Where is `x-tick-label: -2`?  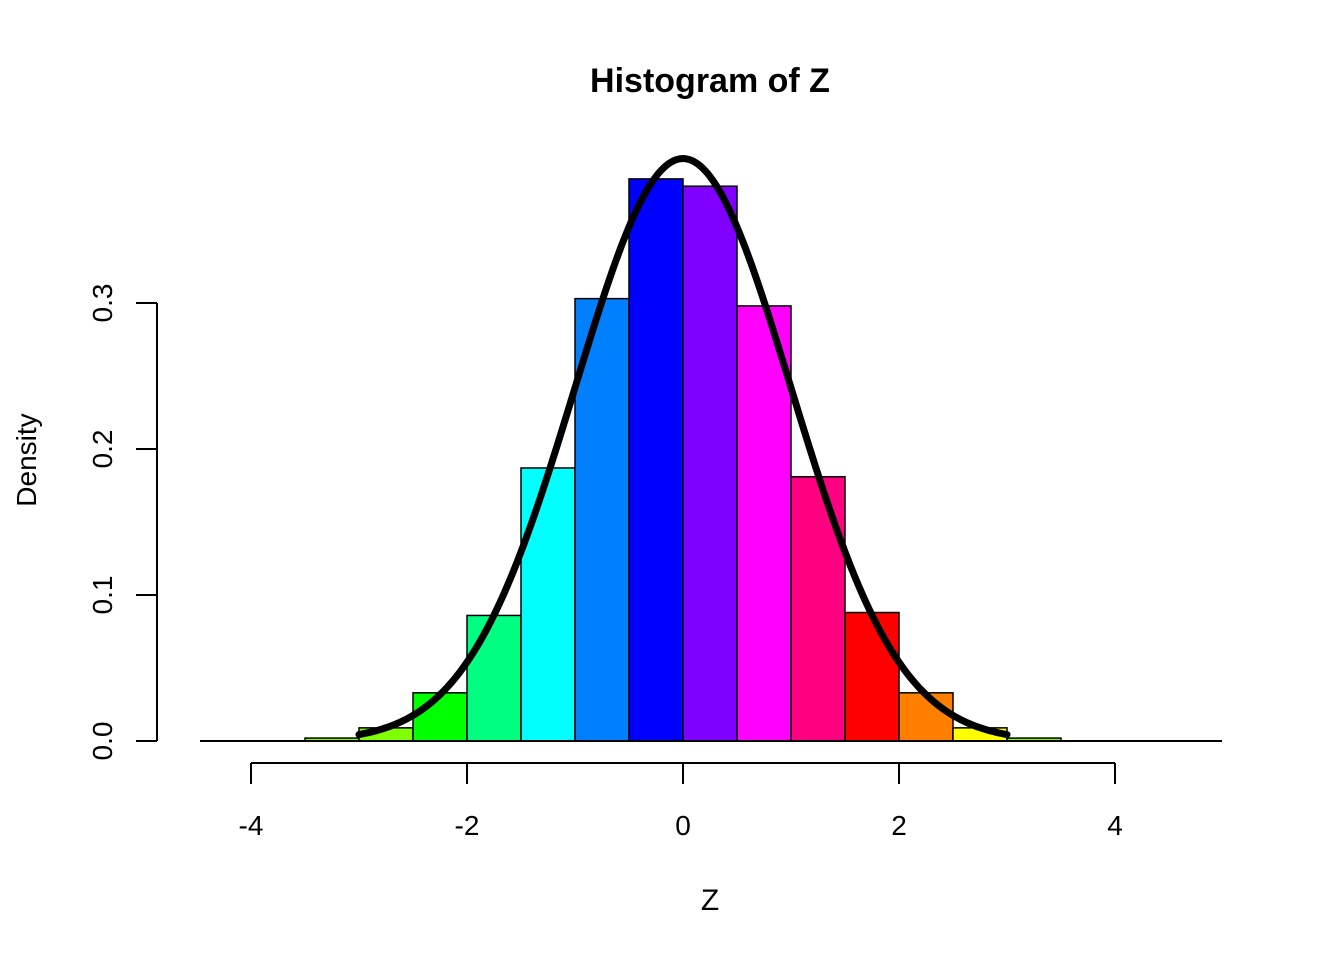 x-tick-label: -2 is located at coordinates (467, 825).